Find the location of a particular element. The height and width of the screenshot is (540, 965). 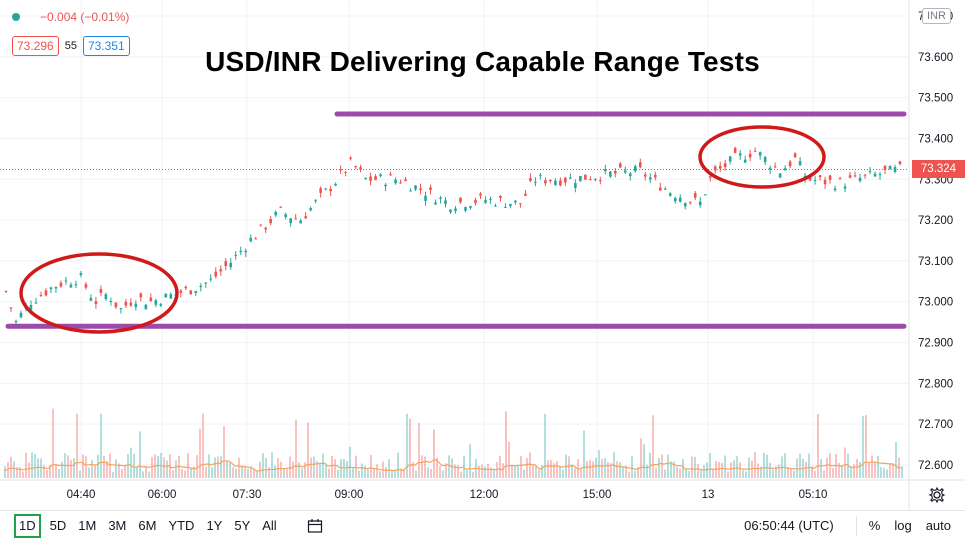

range-5d-button: 5D is located at coordinates (58, 525).